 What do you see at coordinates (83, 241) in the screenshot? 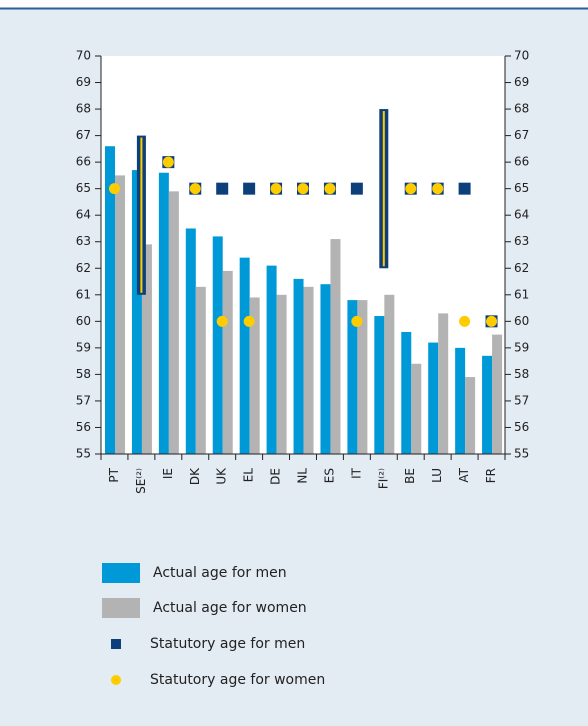
I see `y-tick-label: 63` at bounding box center [83, 241].